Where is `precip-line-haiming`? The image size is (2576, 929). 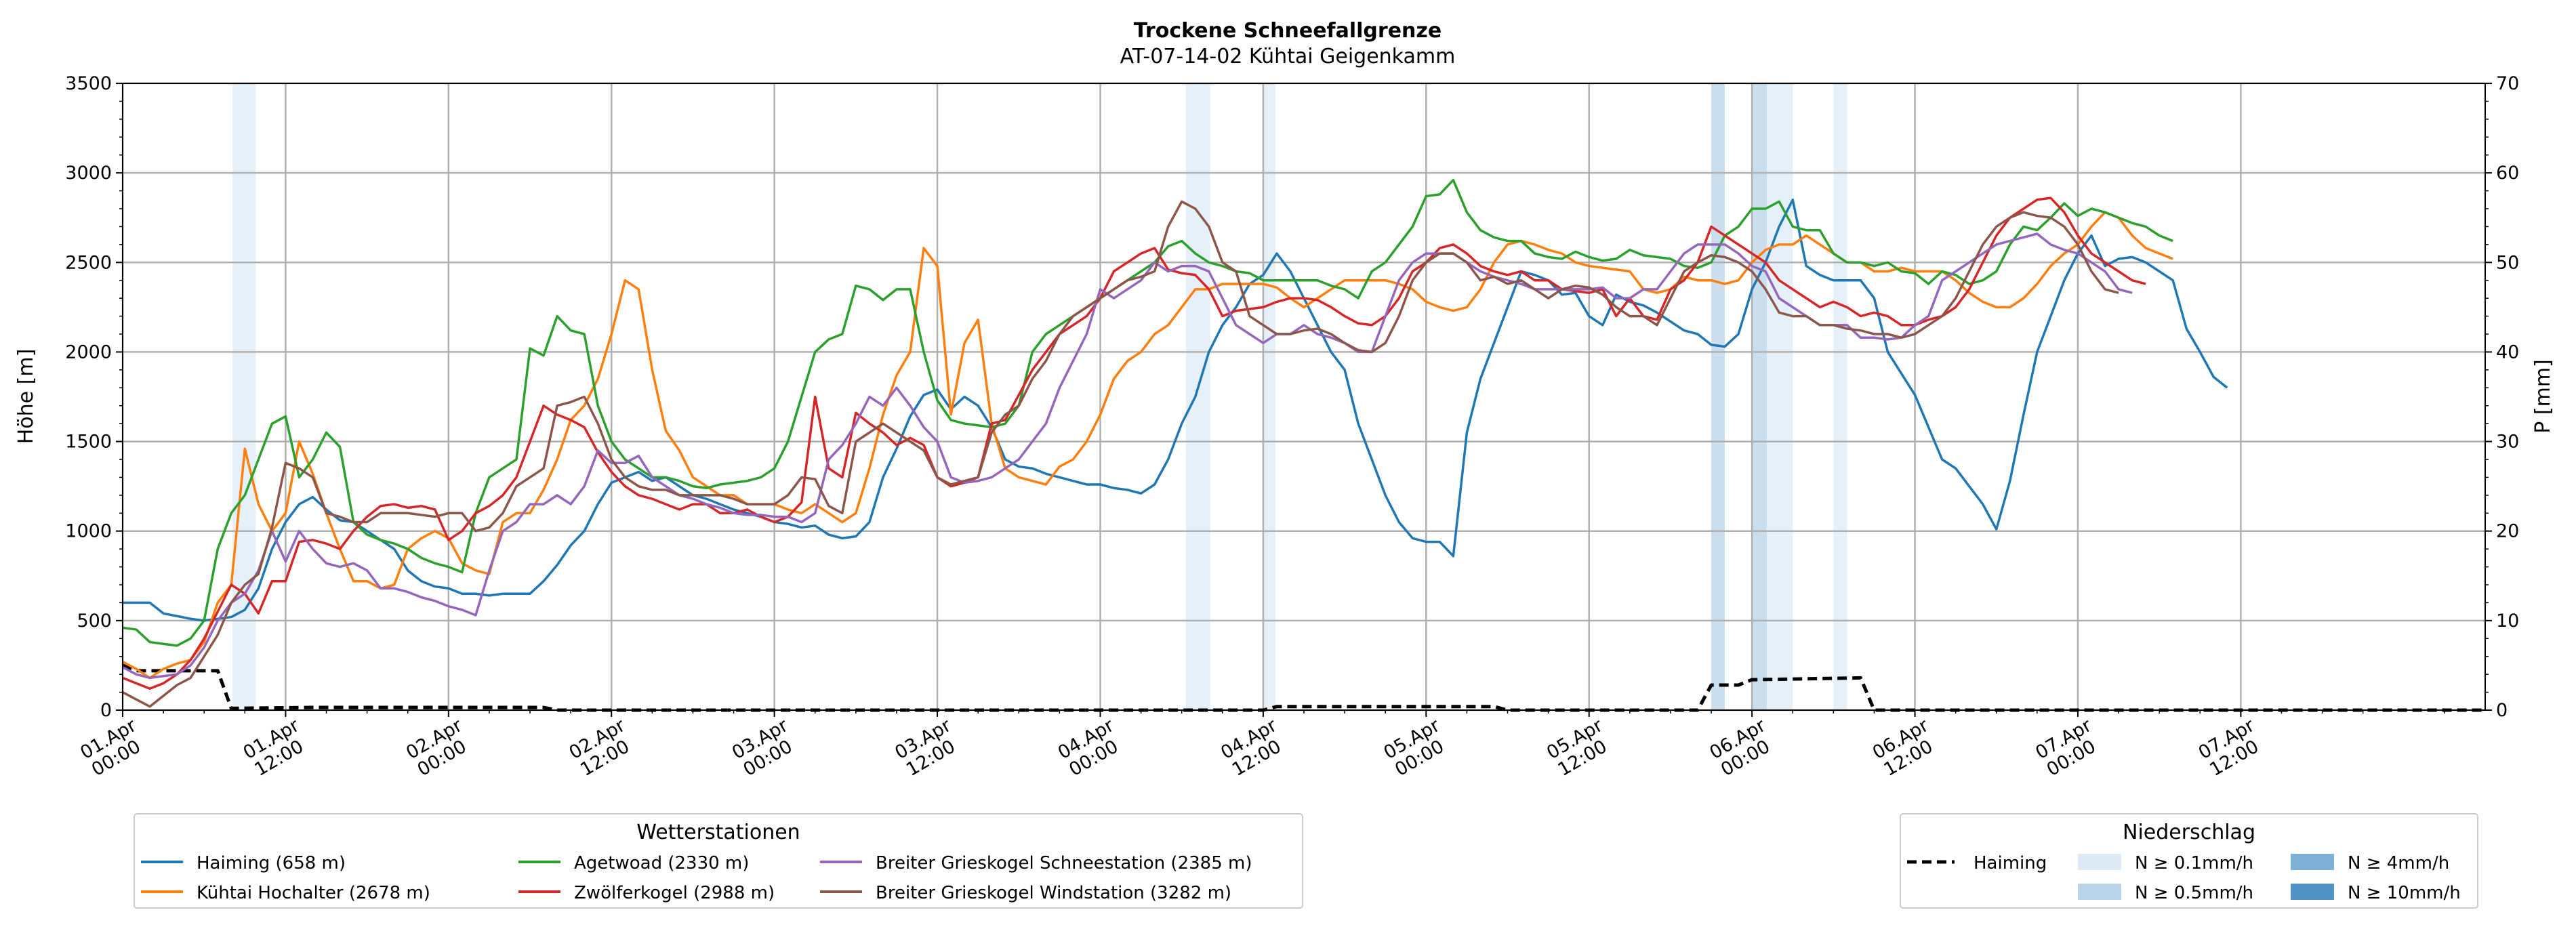
precip-line-haiming is located at coordinates (1303, 687).